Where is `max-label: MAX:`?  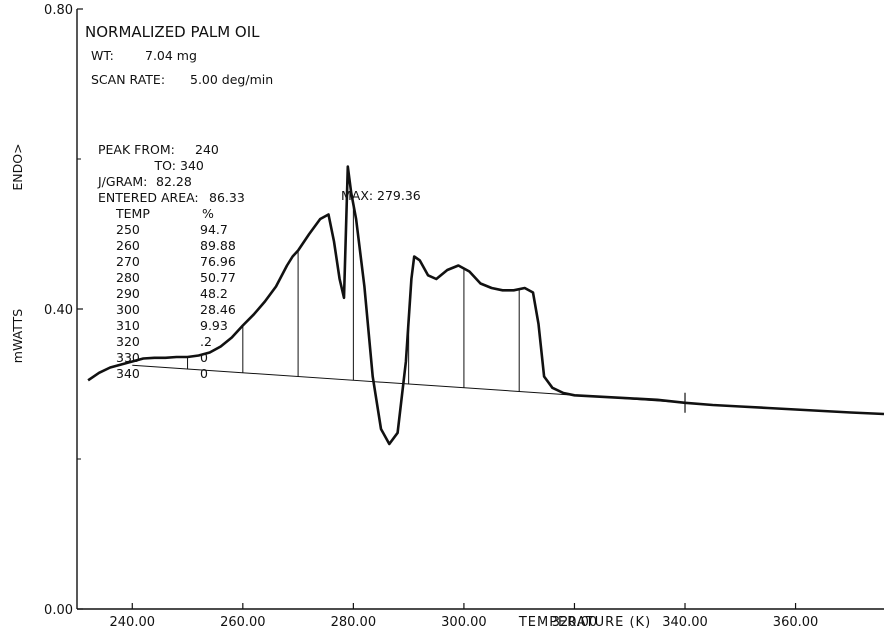 max-label: MAX: is located at coordinates (357, 195).